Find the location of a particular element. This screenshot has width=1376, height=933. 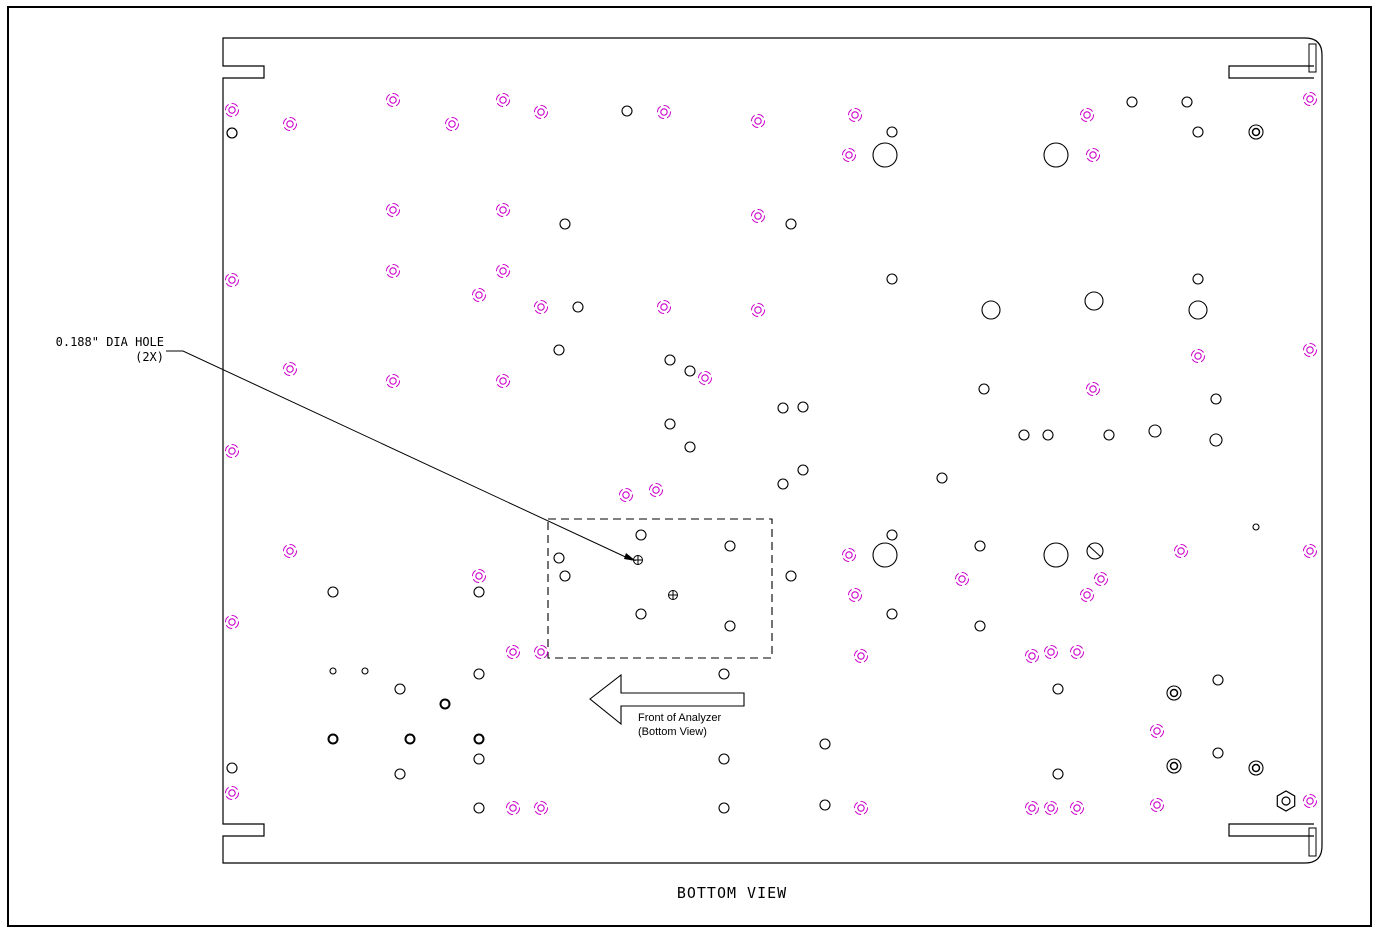

bold-hole is located at coordinates (445, 704).